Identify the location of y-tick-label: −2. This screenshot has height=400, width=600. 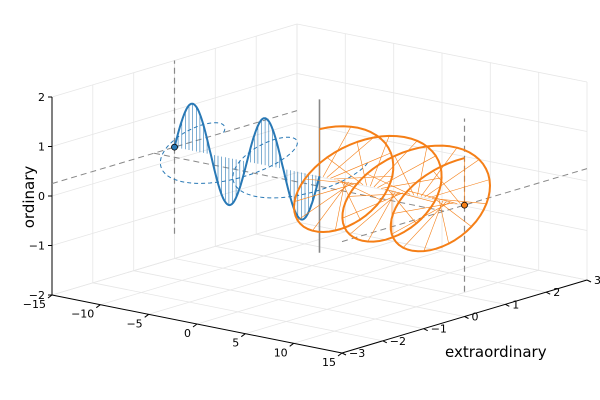
(398, 341).